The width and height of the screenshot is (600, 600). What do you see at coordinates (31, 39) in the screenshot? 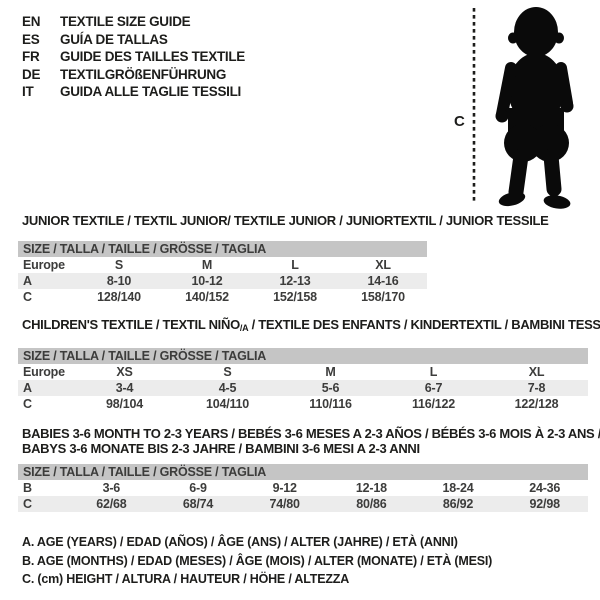
I see `language-code: ES` at bounding box center [31, 39].